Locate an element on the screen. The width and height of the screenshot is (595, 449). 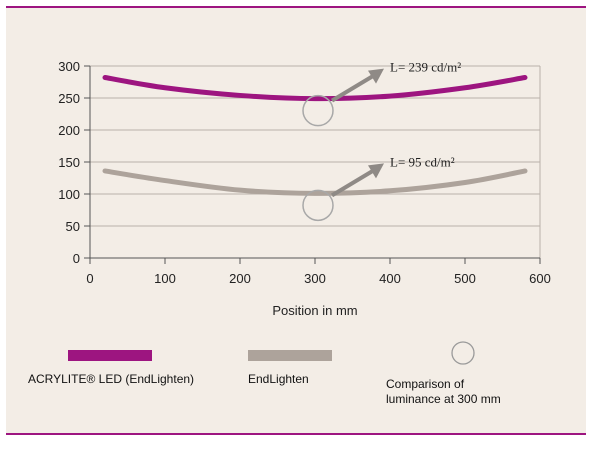
x-tick-label: 300 is located at coordinates (315, 278).